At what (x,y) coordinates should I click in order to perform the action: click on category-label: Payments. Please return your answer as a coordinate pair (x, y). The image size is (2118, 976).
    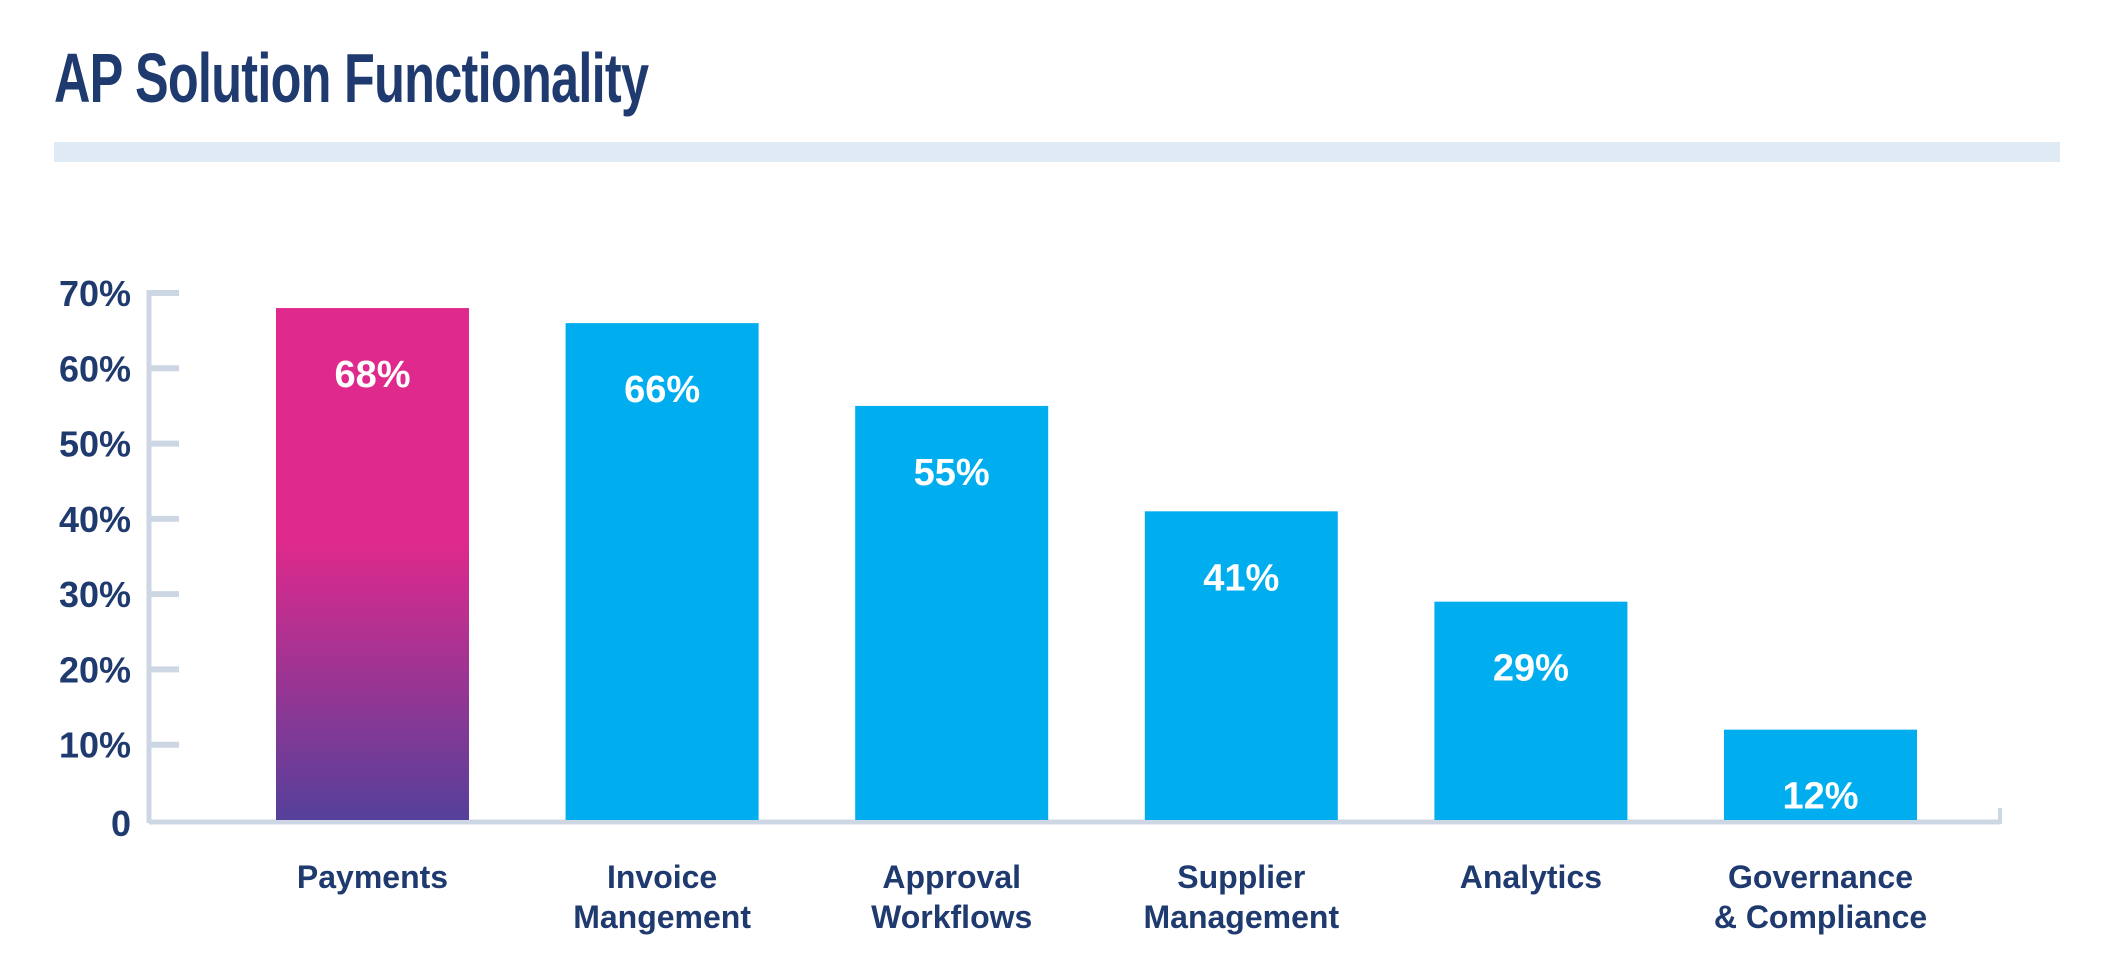
    Looking at the image, I should click on (372, 877).